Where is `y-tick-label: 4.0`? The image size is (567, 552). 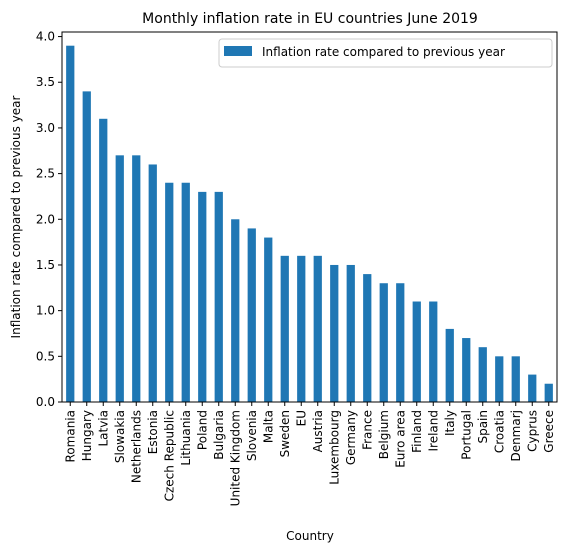
y-tick-label: 4.0 is located at coordinates (45, 37).